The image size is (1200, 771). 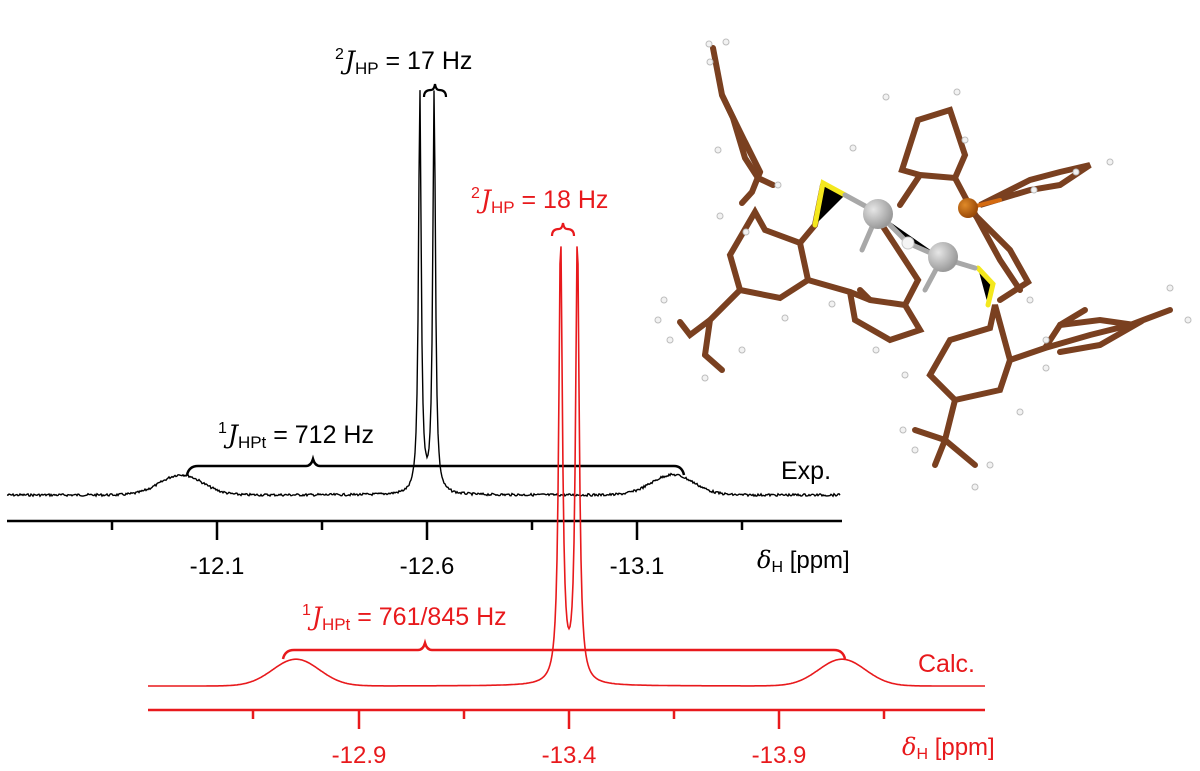 I want to click on calc-tick-label: -13.9, so click(x=779, y=755).